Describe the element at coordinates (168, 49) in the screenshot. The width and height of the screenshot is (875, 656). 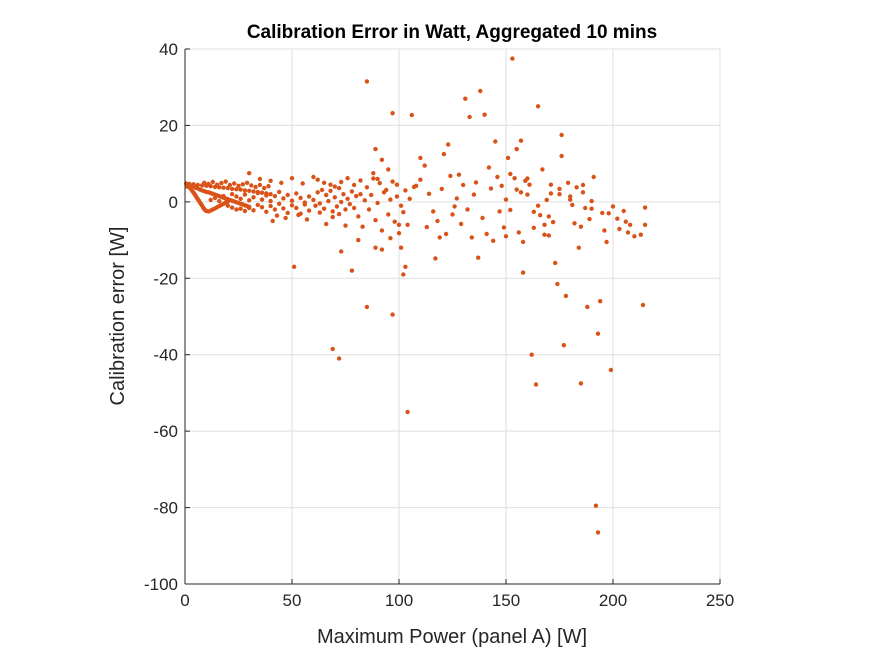
I see `y-tick-label: 40` at that location.